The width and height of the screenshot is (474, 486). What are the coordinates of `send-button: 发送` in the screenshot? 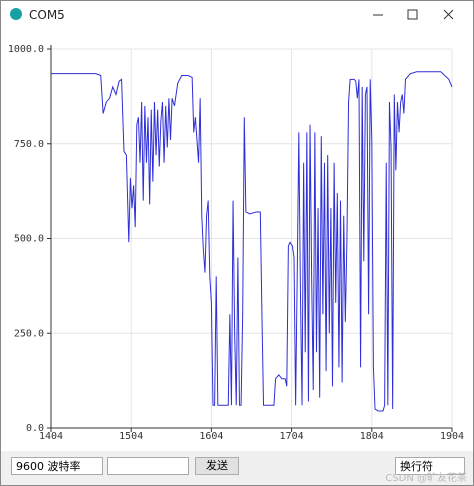 It's located at (217, 466).